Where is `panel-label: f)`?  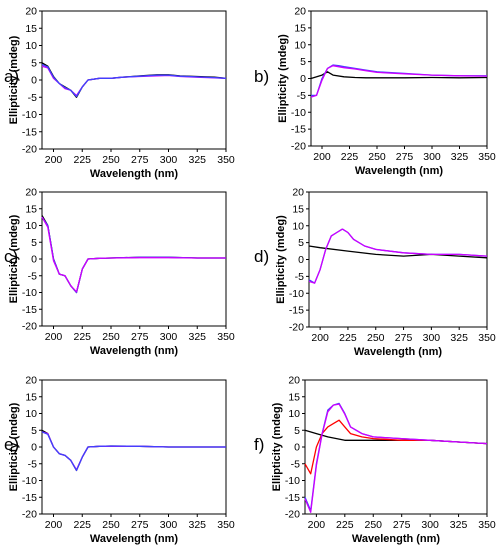
panel-label: f) is located at coordinates (259, 444).